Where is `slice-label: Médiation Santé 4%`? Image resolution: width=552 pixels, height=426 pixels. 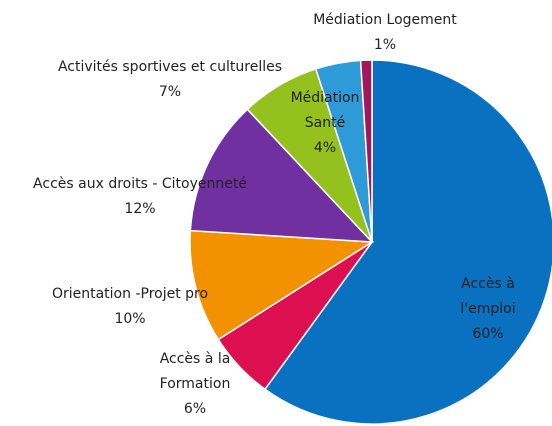
slice-label: Médiation Santé 4% is located at coordinates (325, 123).